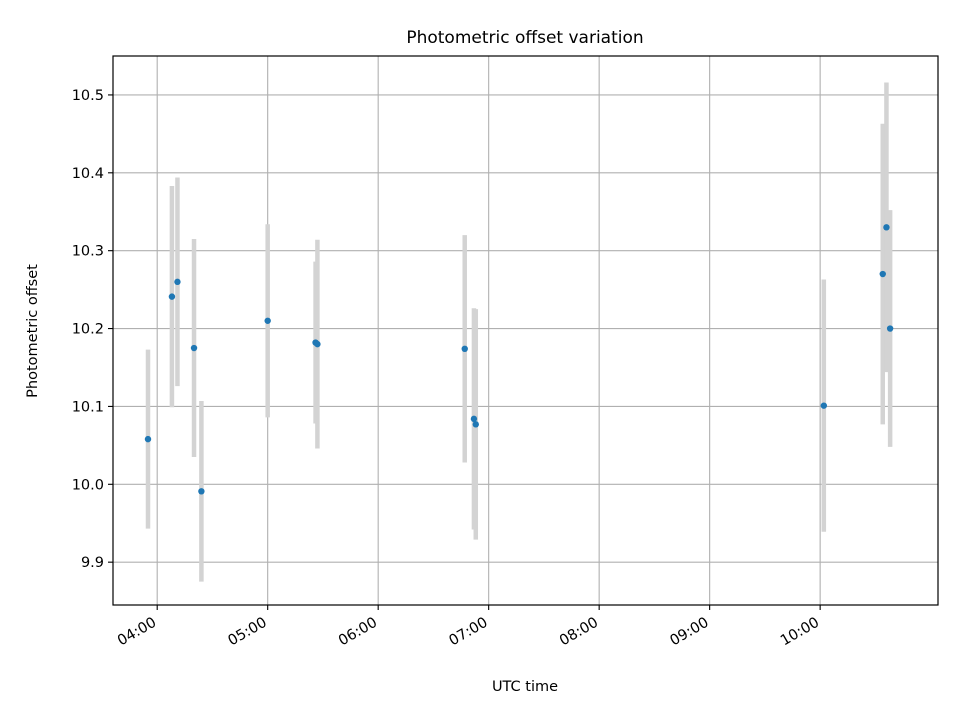 The width and height of the screenshot is (960, 720). What do you see at coordinates (524, 38) in the screenshot?
I see `chart-title: Photometric offset variation` at bounding box center [524, 38].